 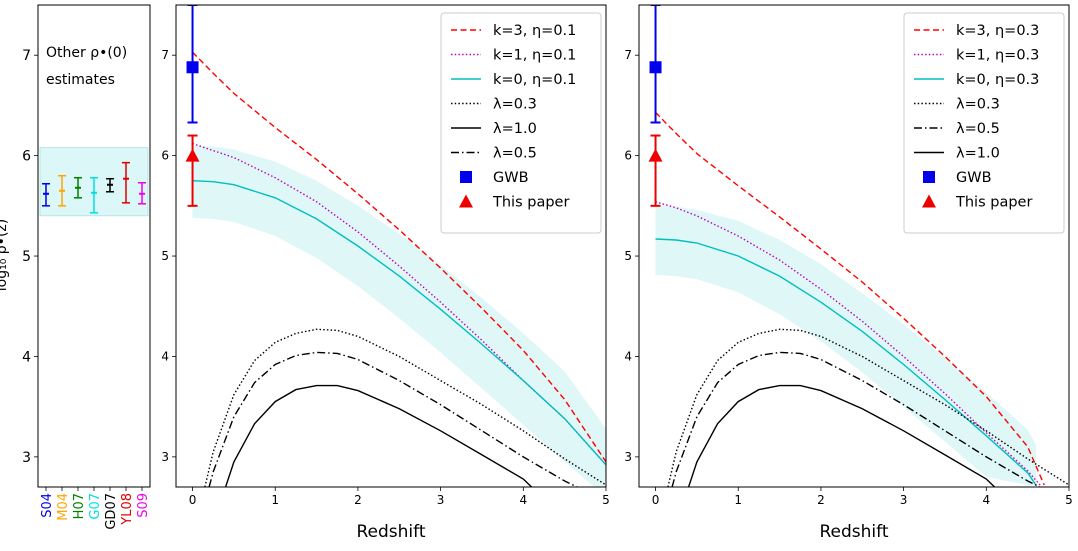 I want to click on legend-entry-k-0-0-3: k=0, η=0.3, so click(x=976, y=80).